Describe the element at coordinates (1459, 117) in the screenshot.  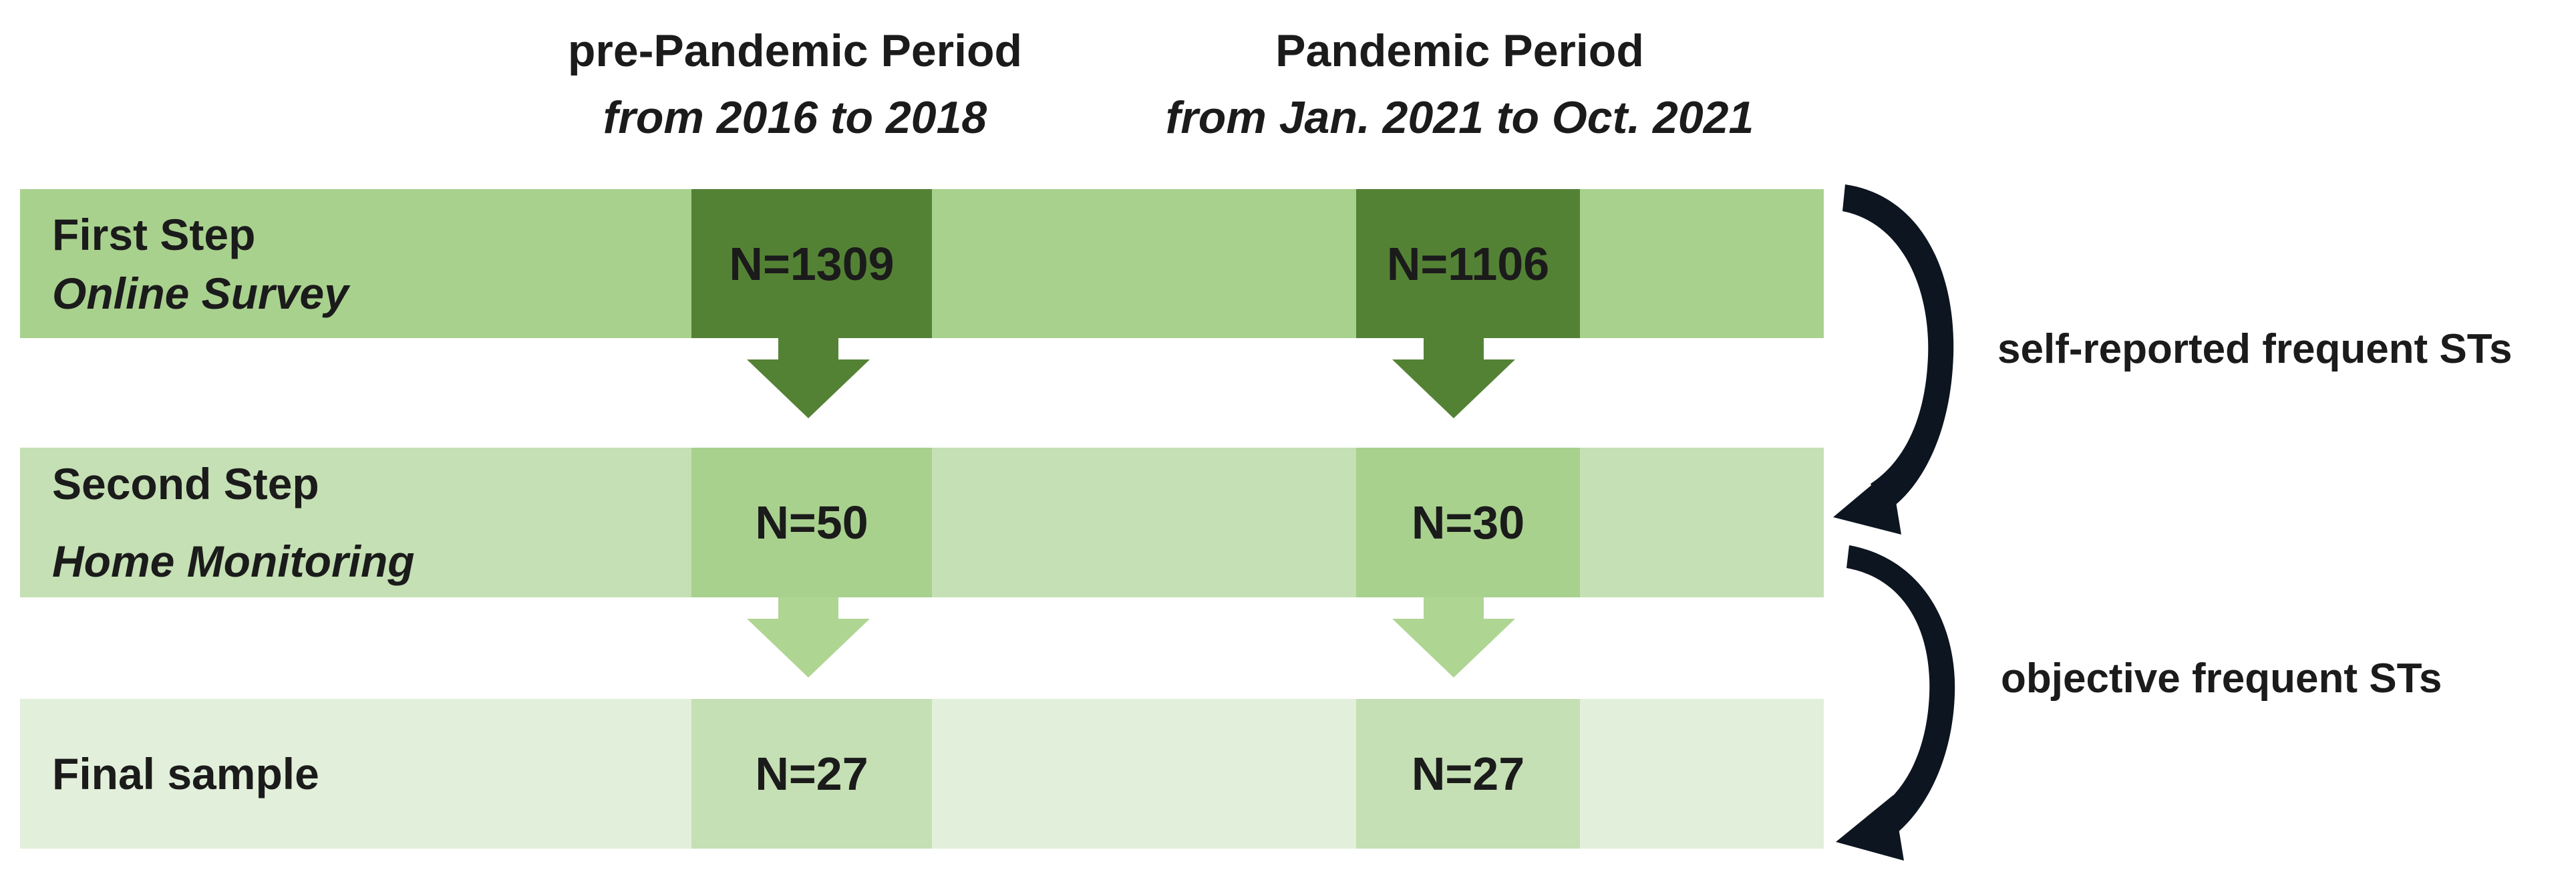
I see `period-header-dates: from Jan. 2021 to Oct. 2021` at that location.